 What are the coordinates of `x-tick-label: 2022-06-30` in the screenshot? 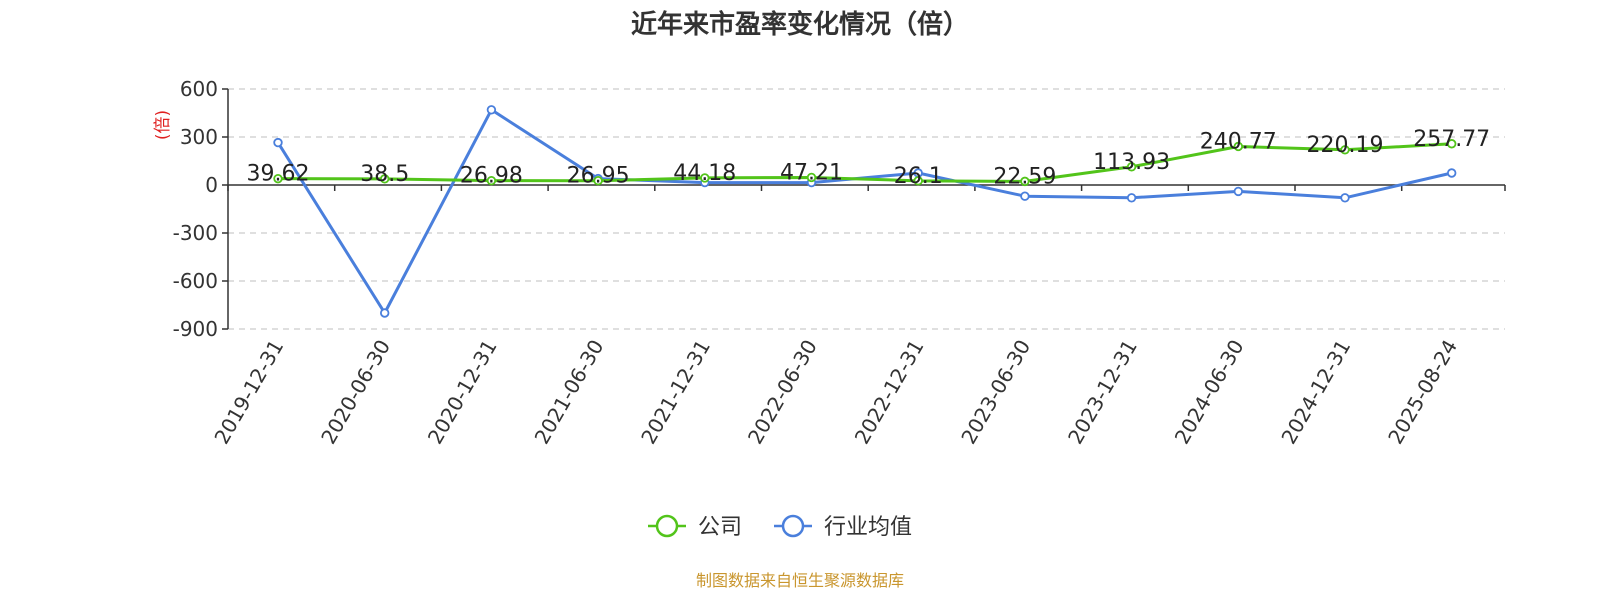 It's located at (782, 392).